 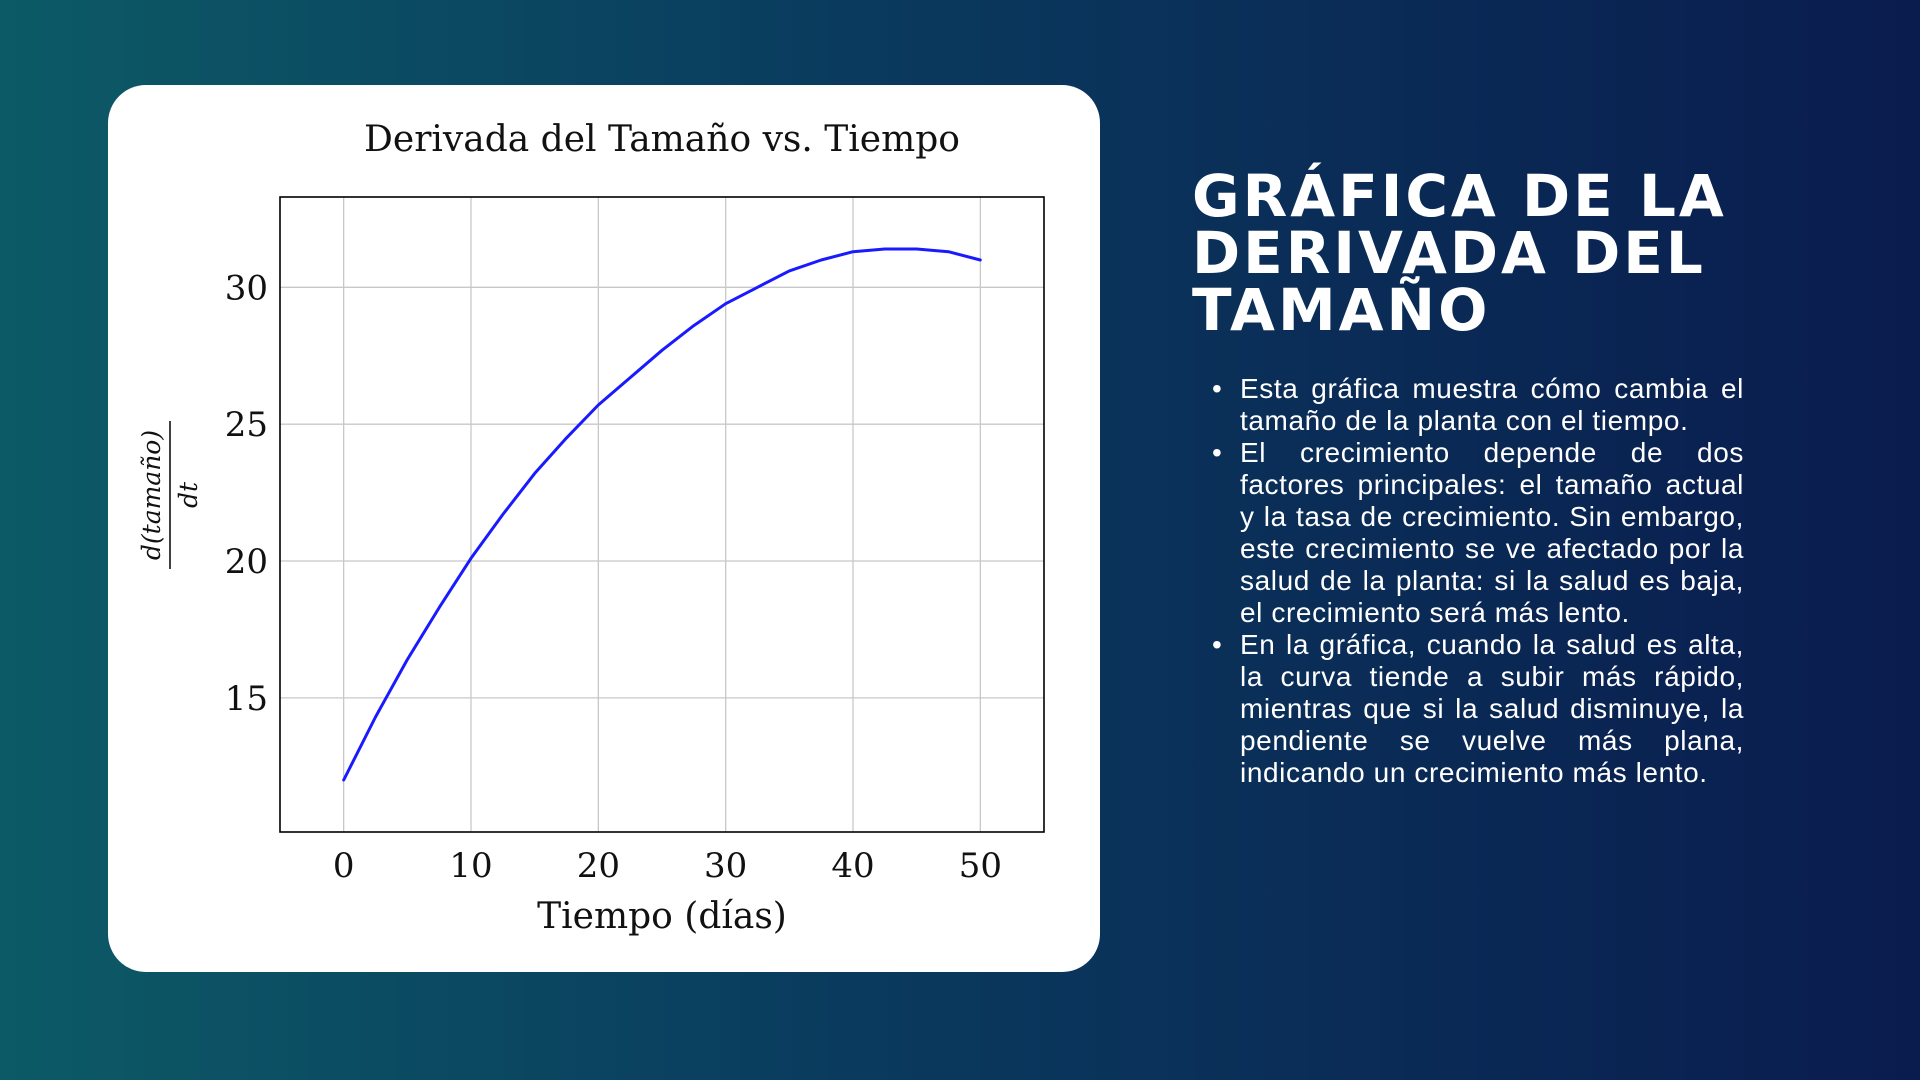 I want to click on x-tick-label: 30, so click(x=725, y=866).